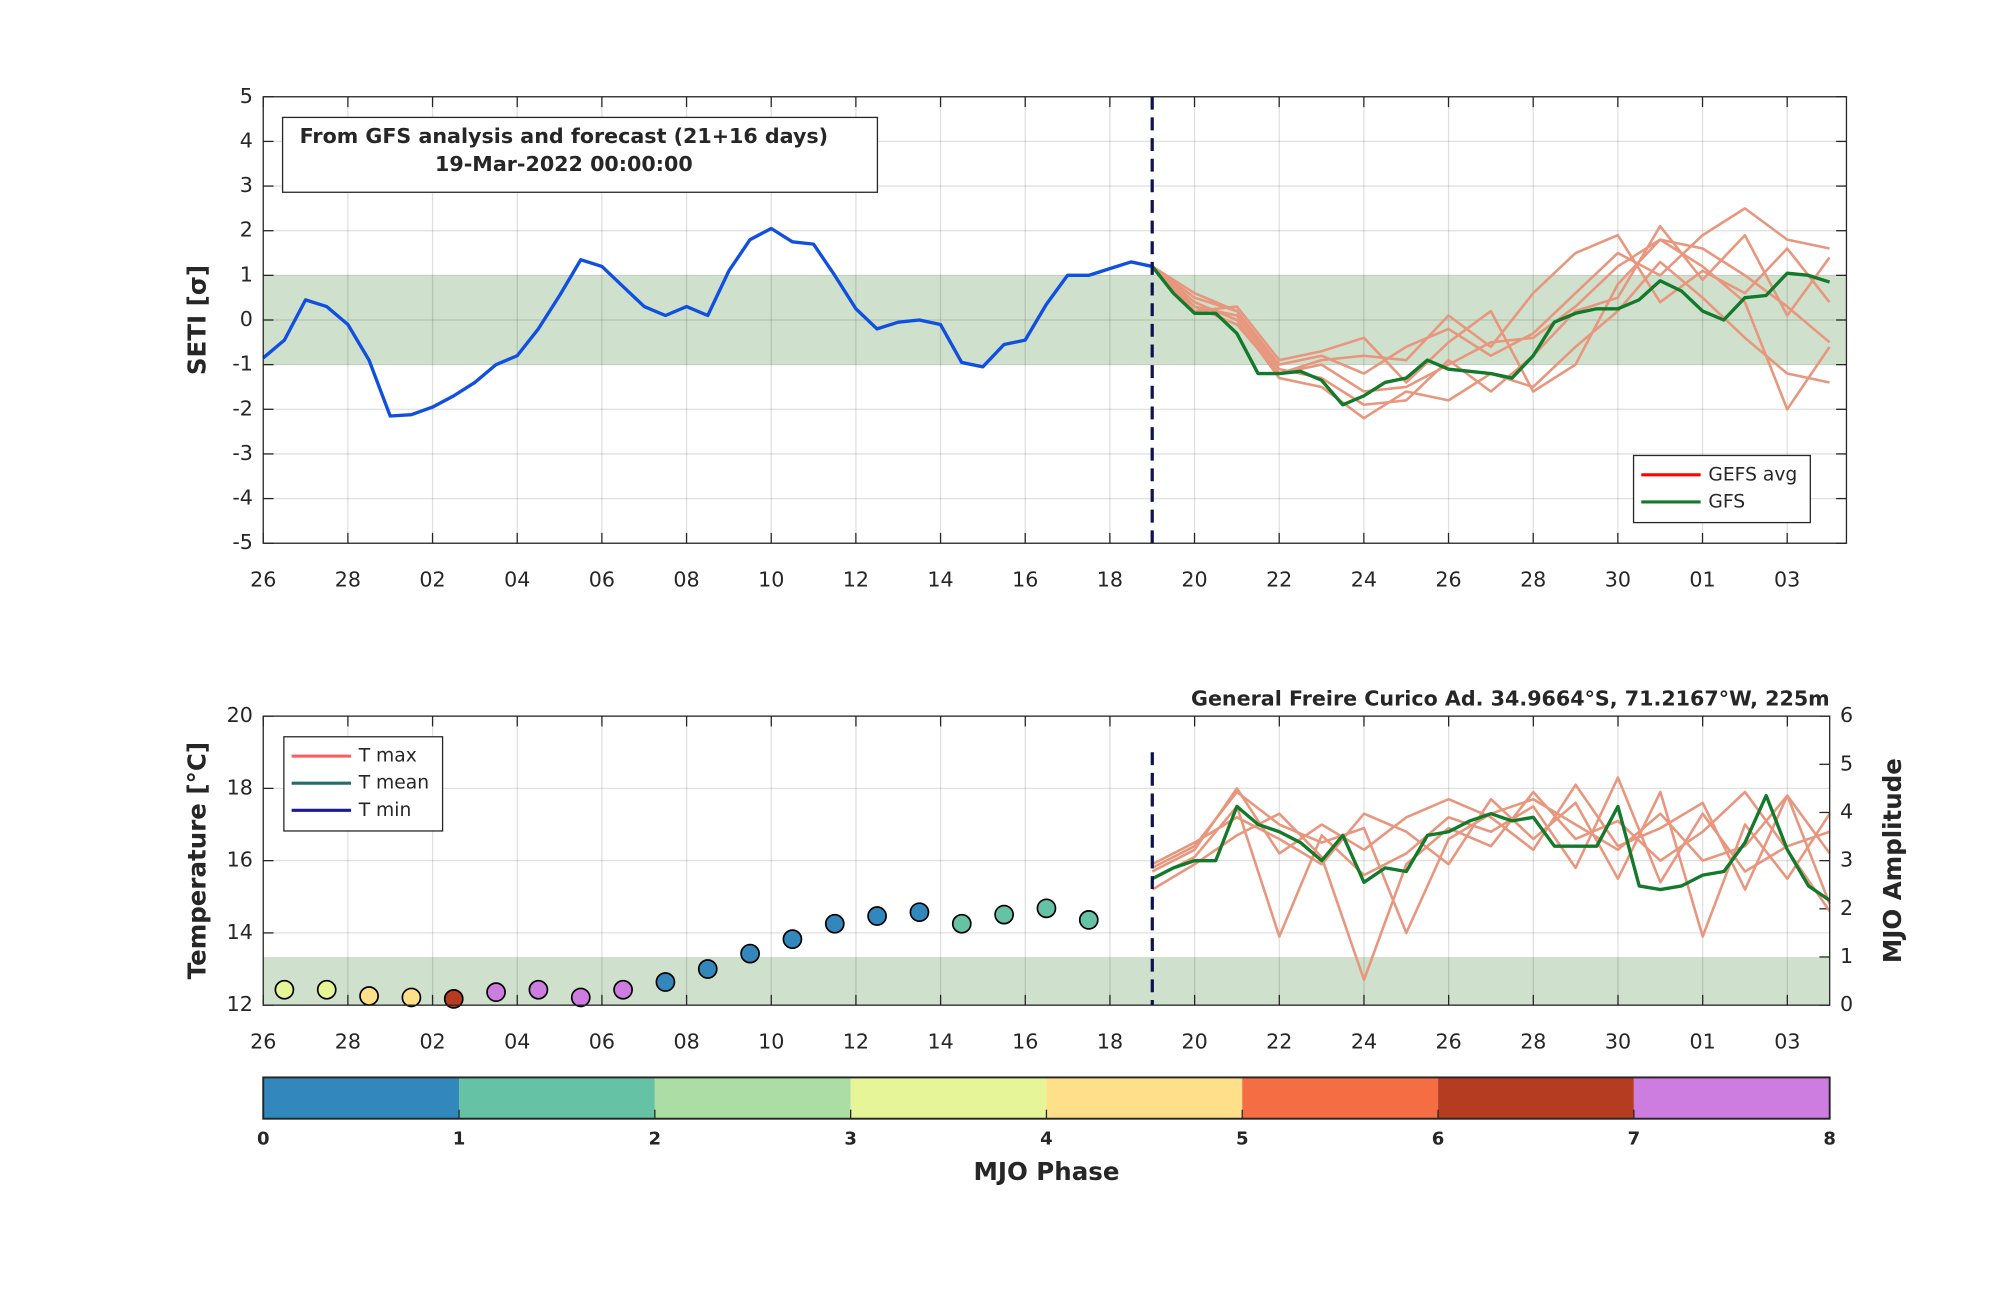 The height and width of the screenshot is (1292, 2000). What do you see at coordinates (655, 1138) in the screenshot?
I see `colorbar-tick-label: 2` at bounding box center [655, 1138].